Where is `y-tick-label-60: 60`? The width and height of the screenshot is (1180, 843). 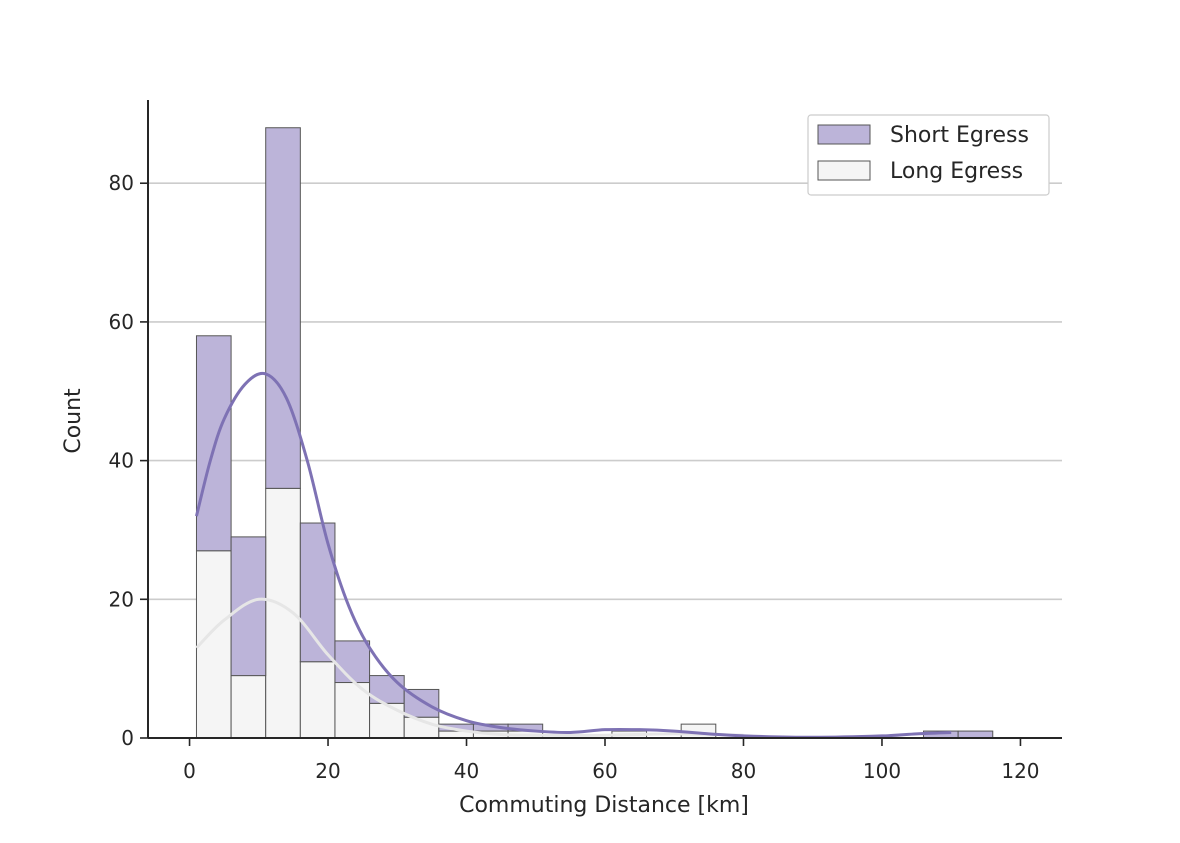
y-tick-label-60: 60 is located at coordinates (121, 322).